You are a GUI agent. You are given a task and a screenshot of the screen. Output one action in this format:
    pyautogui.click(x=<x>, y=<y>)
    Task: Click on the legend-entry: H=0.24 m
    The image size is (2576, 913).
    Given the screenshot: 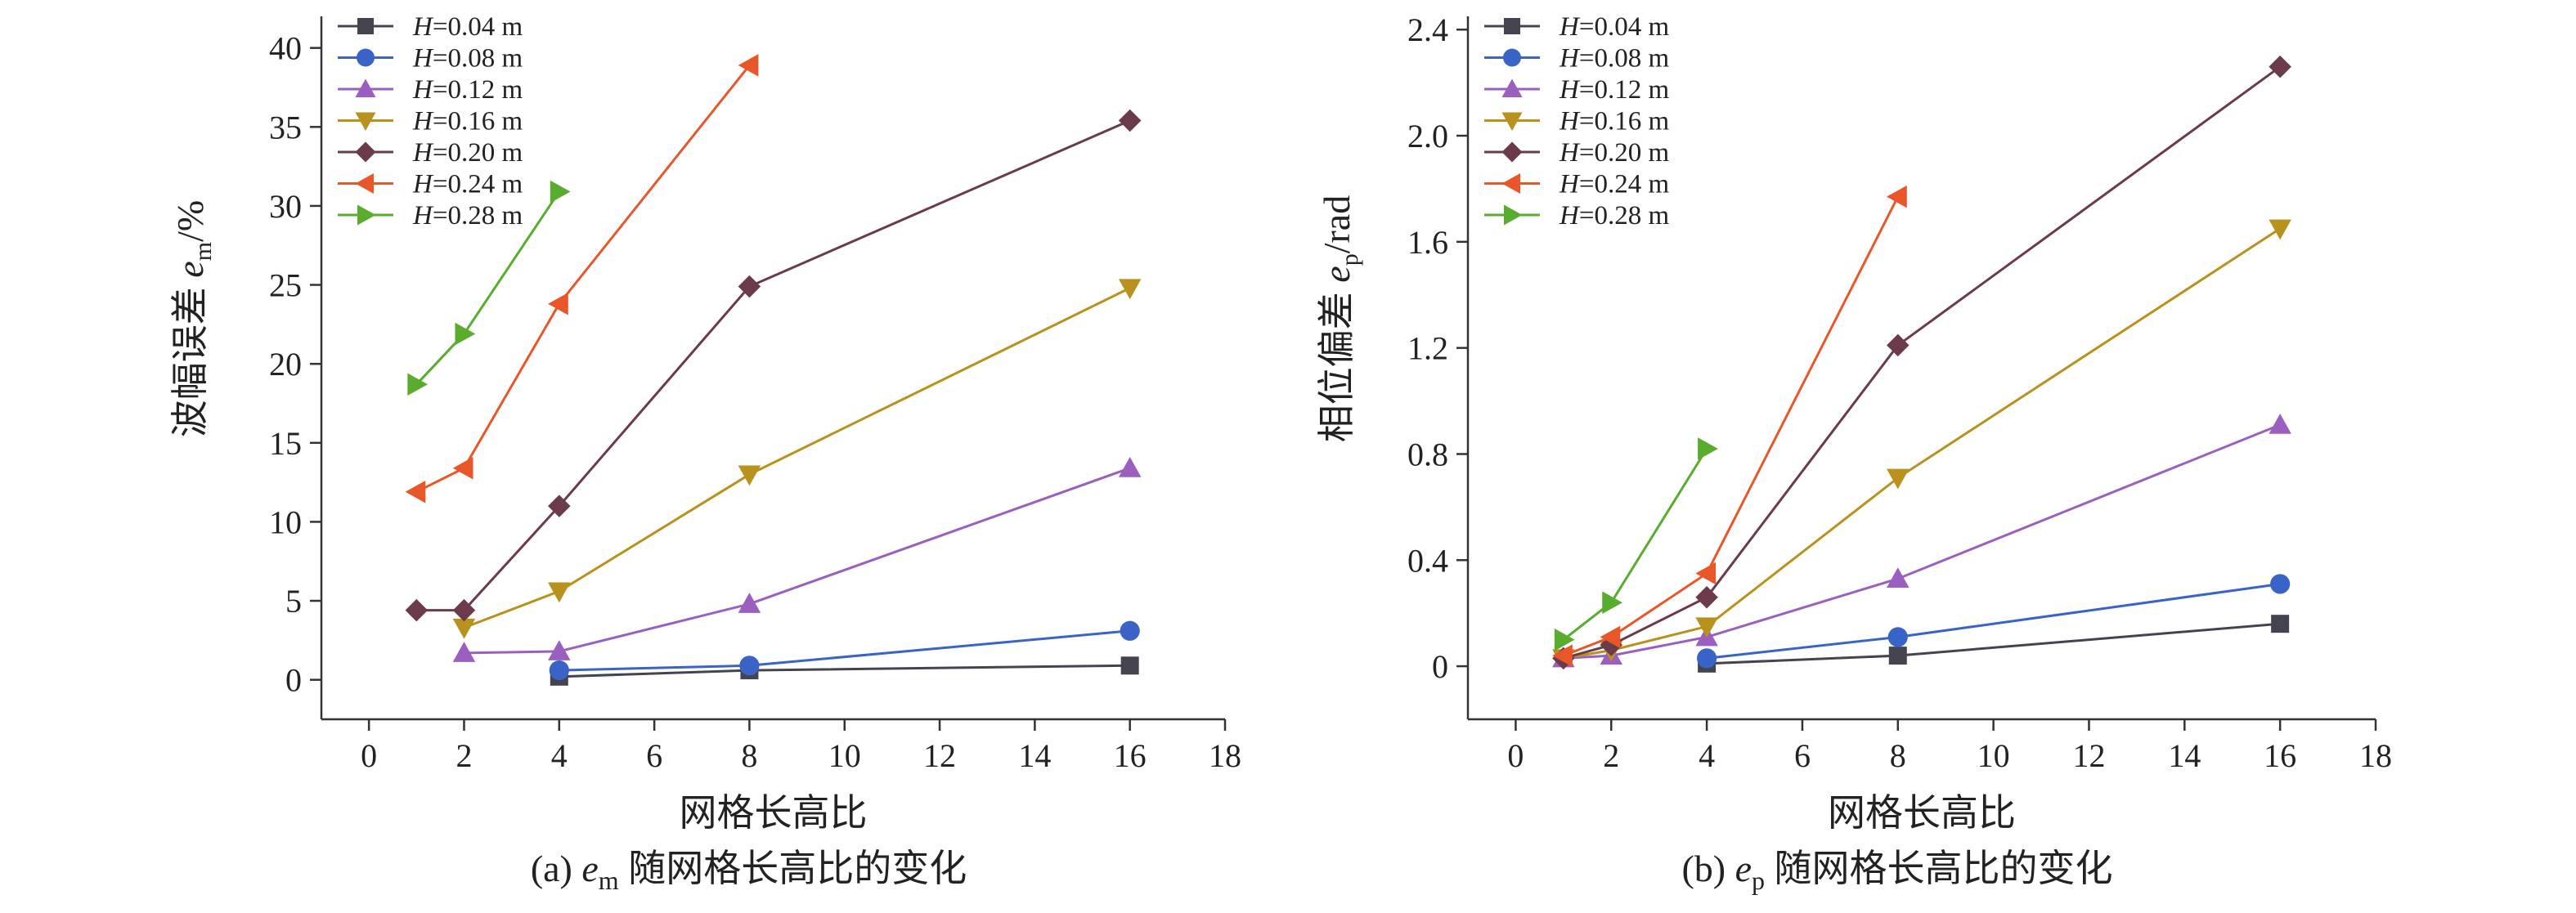 What is the action you would take?
    pyautogui.click(x=1614, y=184)
    